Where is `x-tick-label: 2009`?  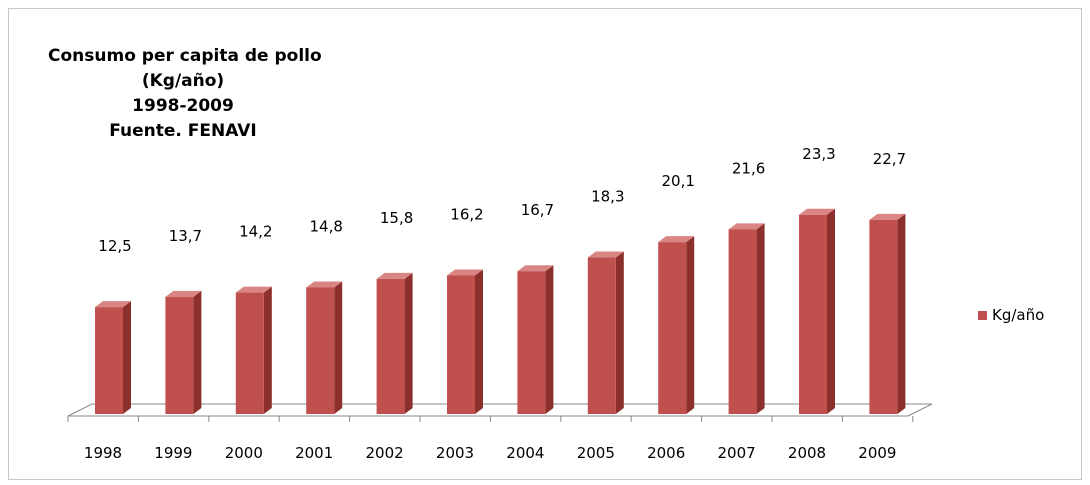 x-tick-label: 2009 is located at coordinates (877, 453).